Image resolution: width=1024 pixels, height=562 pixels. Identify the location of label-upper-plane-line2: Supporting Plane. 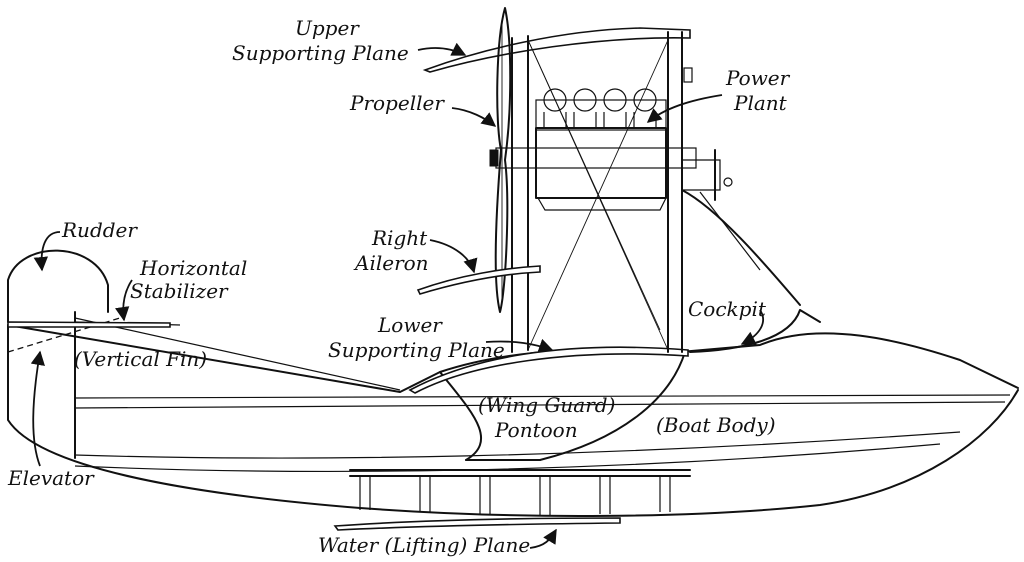
(320, 53).